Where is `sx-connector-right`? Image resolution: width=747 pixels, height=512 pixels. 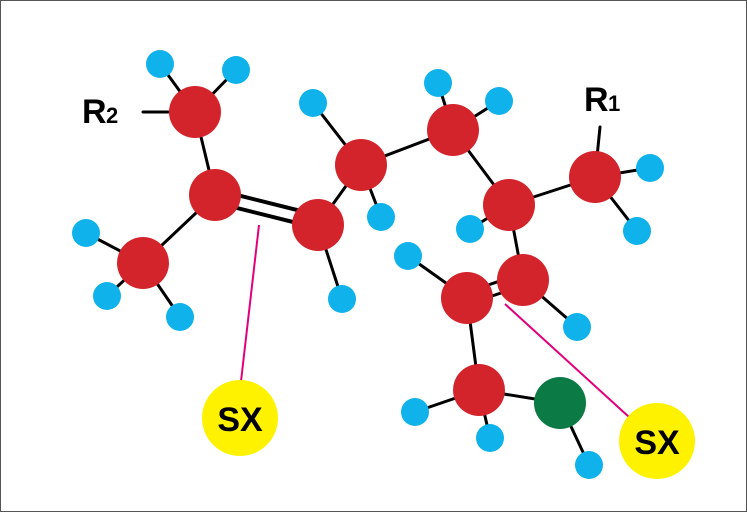 sx-connector-right is located at coordinates (578, 371).